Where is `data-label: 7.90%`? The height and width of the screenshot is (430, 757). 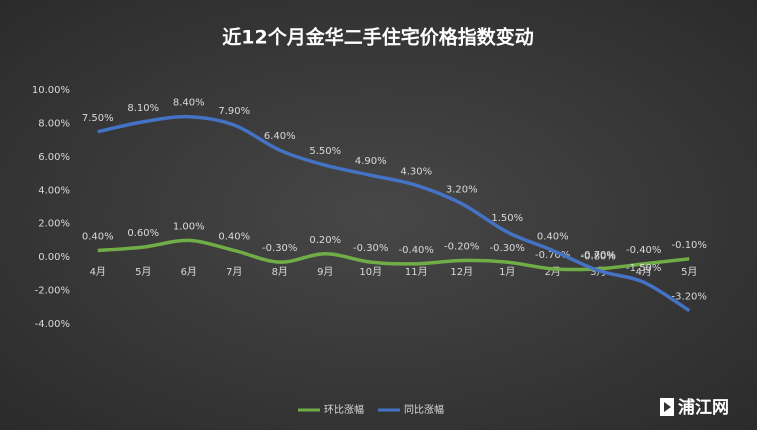
data-label: 7.90% is located at coordinates (234, 111).